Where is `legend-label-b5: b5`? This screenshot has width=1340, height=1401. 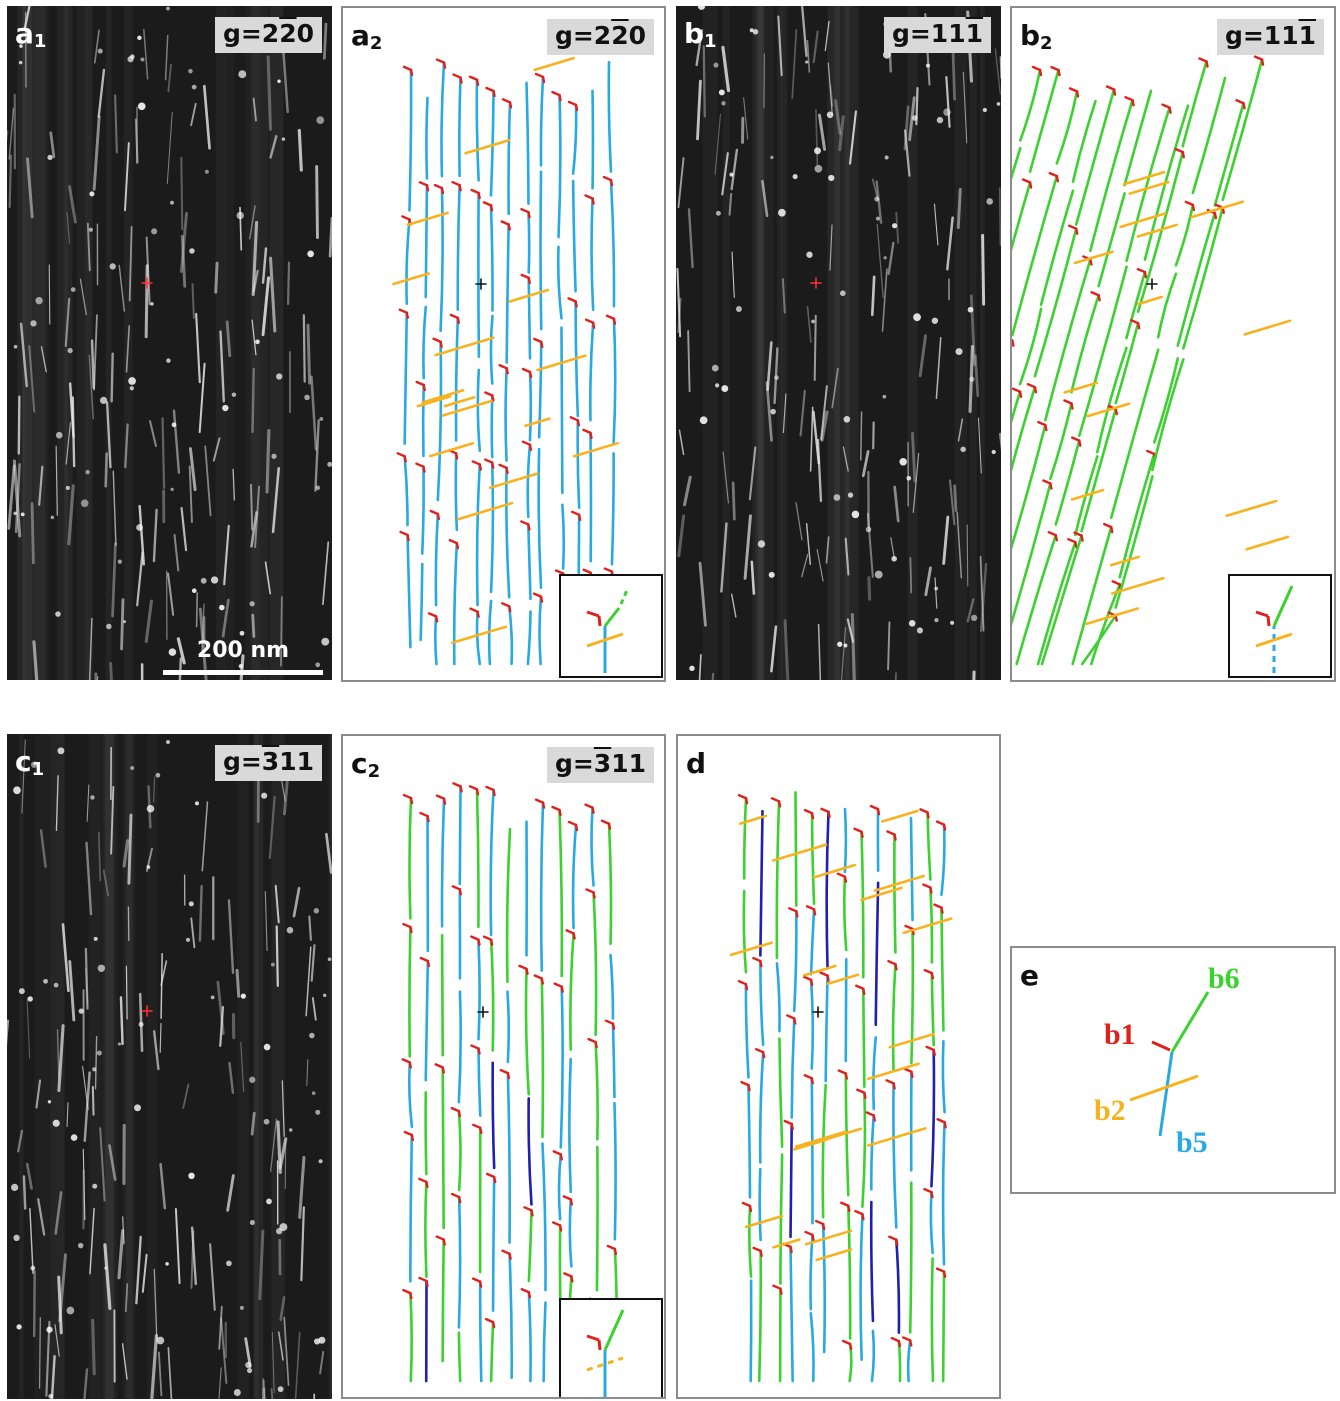
legend-label-b5: b5 is located at coordinates (1192, 1142).